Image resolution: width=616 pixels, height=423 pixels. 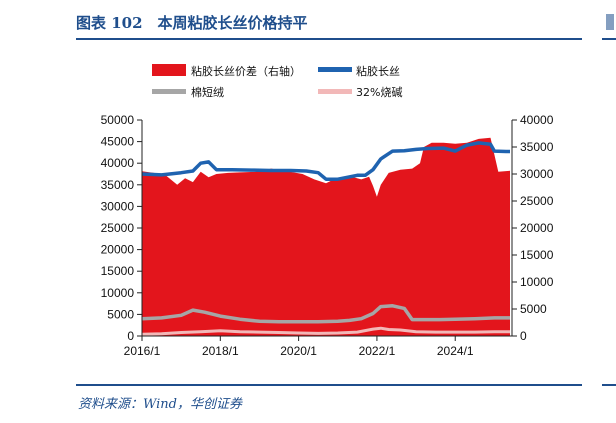 I want to click on right-tick-label: 40000, so click(x=537, y=120).